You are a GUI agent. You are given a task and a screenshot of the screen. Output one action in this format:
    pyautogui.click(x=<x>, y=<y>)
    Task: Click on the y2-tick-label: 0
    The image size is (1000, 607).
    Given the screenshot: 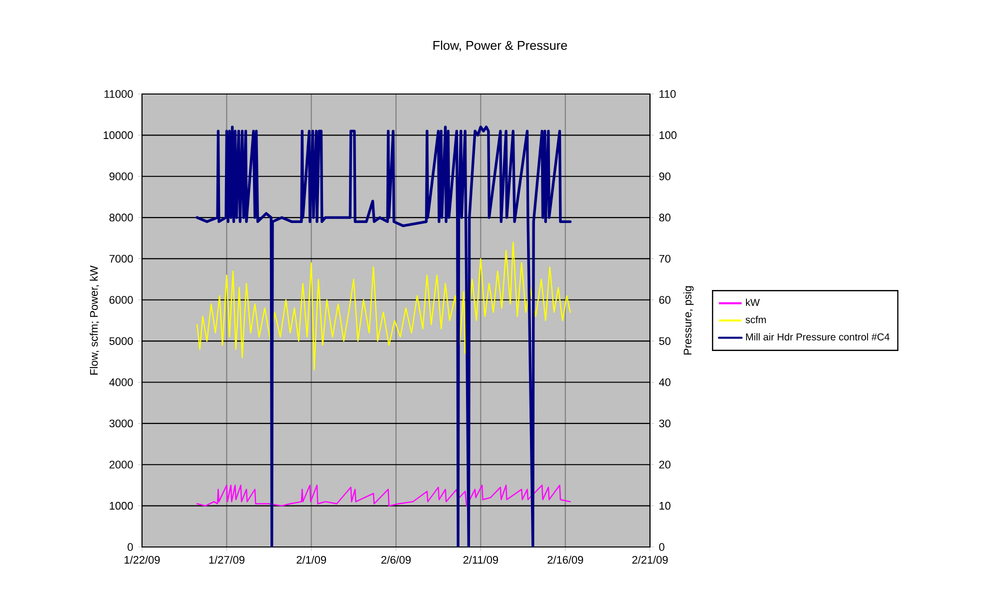 What is the action you would take?
    pyautogui.click(x=661, y=547)
    